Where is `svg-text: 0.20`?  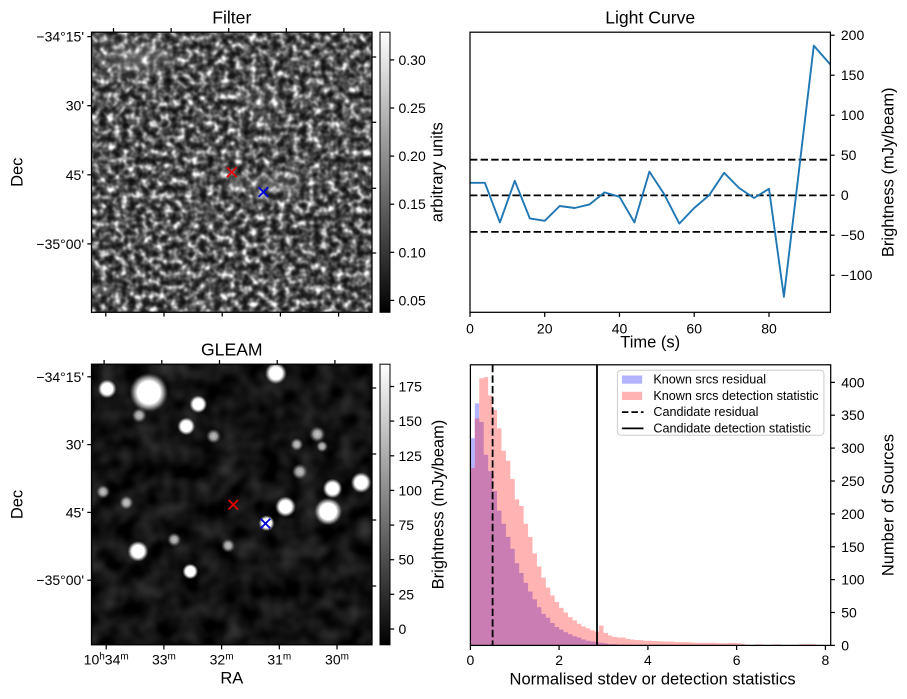 svg-text: 0.20 is located at coordinates (412, 156).